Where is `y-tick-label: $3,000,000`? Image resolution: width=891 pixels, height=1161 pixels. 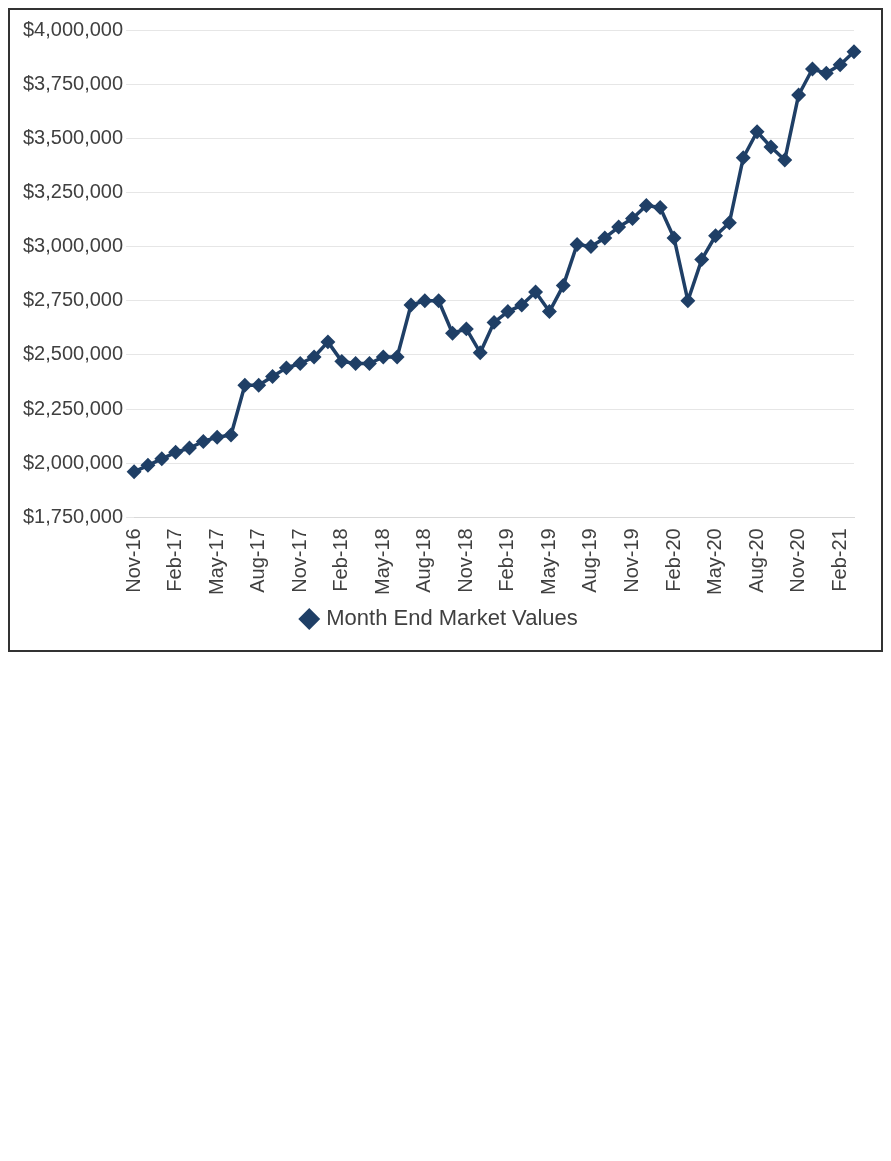
y-tick-label: $3,000,000 is located at coordinates (73, 245).